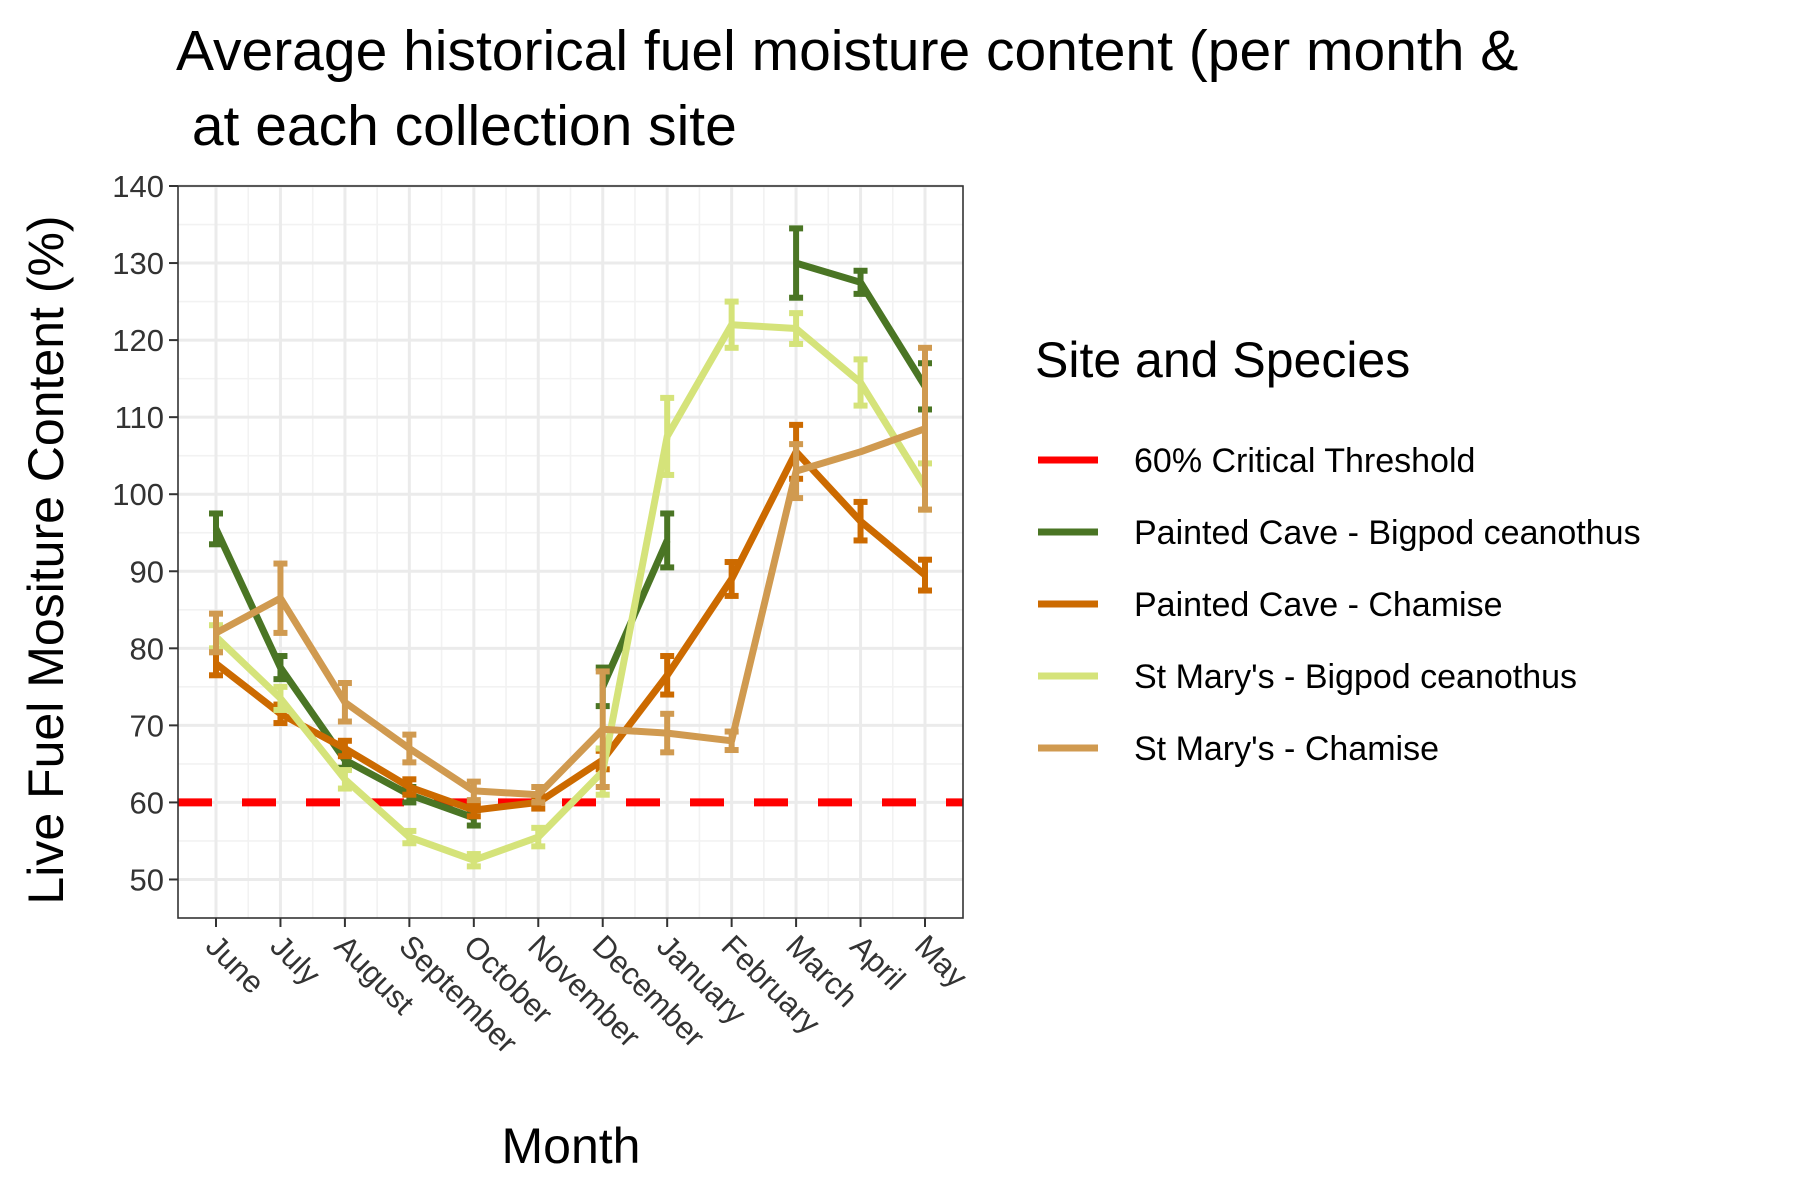 The height and width of the screenshot is (1200, 1800). What do you see at coordinates (147, 725) in the screenshot?
I see `y-tick-label: 70` at bounding box center [147, 725].